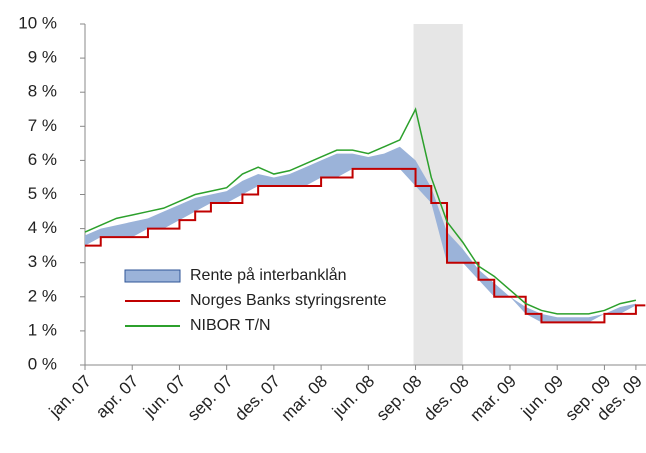 This screenshot has height=453, width=646. I want to click on legend-label: Rente på interbanklån, so click(268, 275).